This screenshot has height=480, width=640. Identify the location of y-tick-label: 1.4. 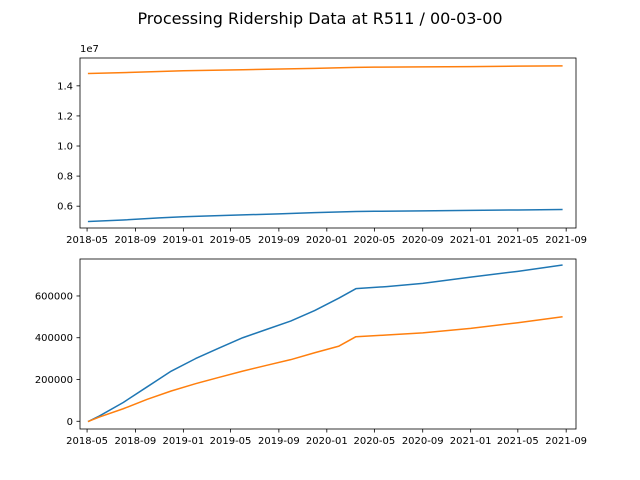
(65, 86).